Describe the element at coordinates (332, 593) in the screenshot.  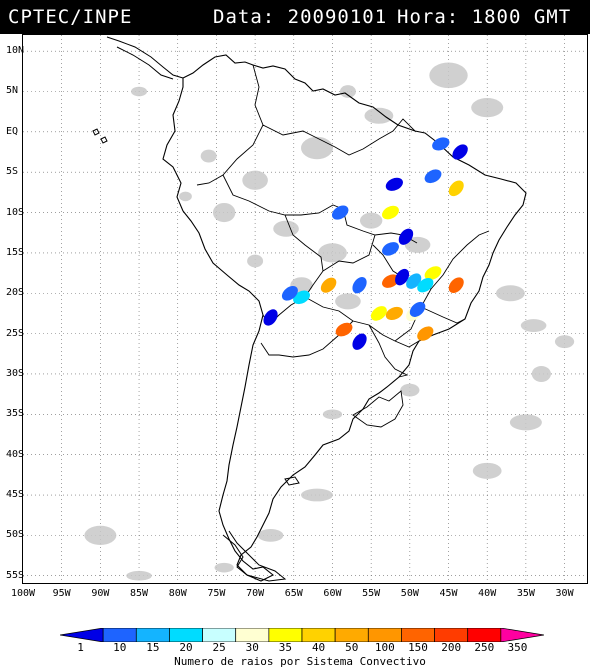
I see `longitude-label: 60W` at that location.